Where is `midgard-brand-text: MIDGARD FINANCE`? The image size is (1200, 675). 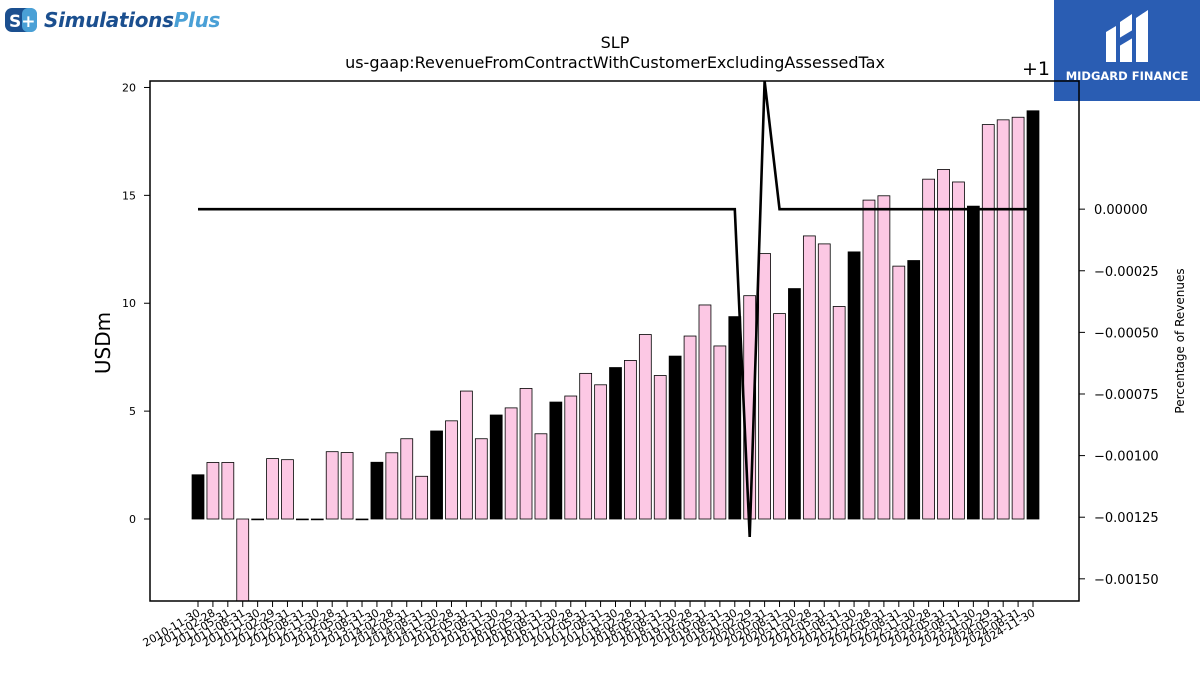 midgard-brand-text: MIDGARD FINANCE is located at coordinates (1127, 76).